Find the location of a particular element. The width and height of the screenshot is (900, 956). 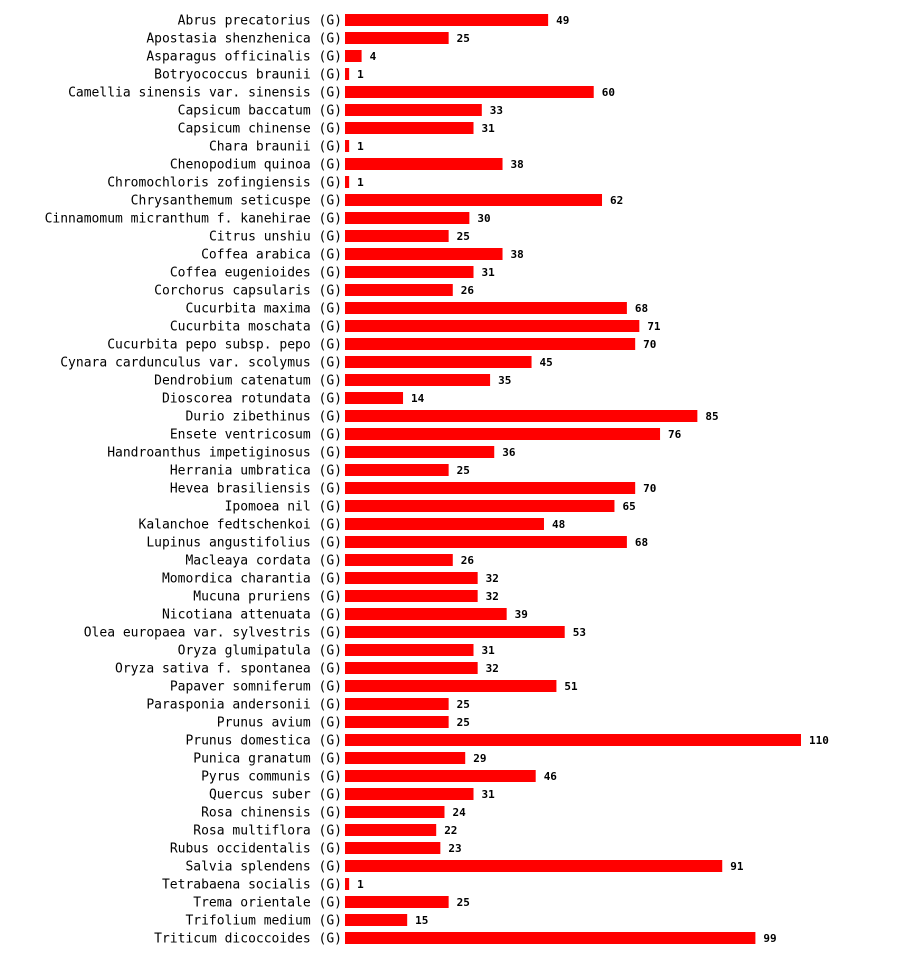

category-label: Citrus unshiu (G) is located at coordinates (275, 237).